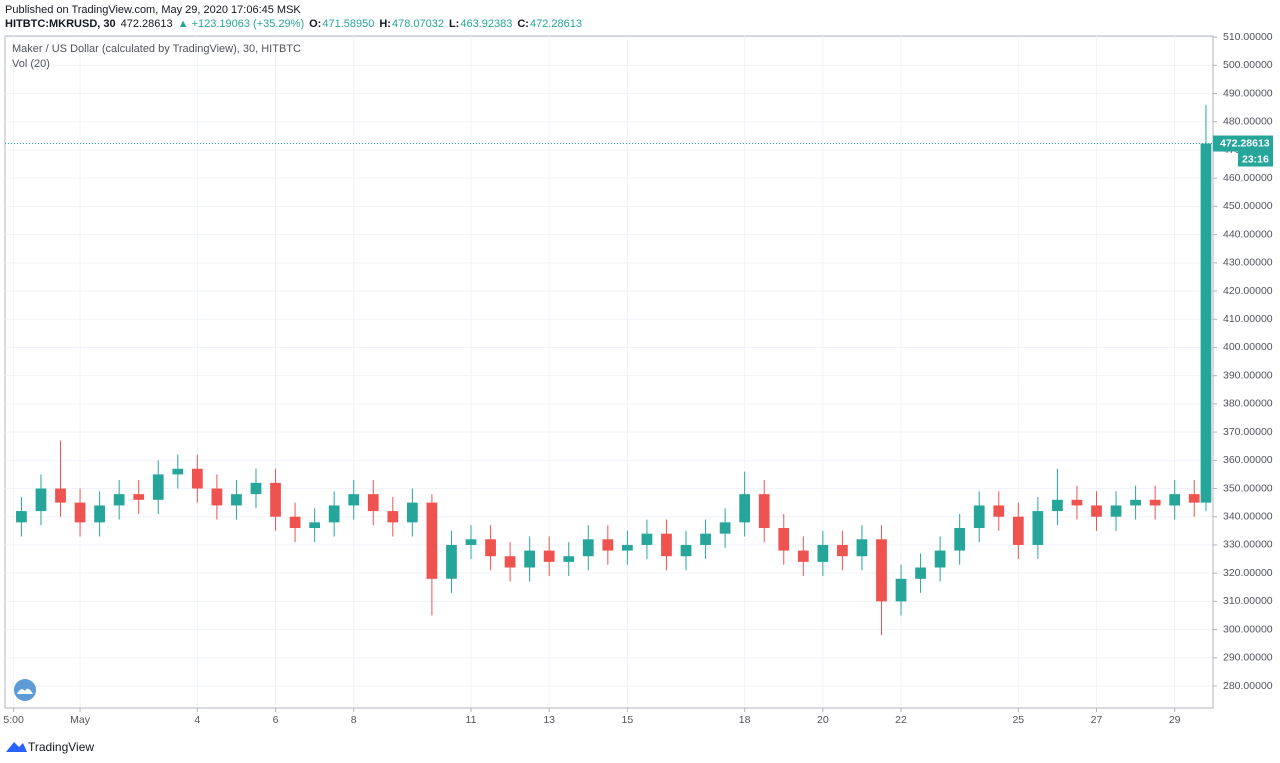 The image size is (1280, 763). Describe the element at coordinates (348, 24) in the screenshot. I see `ohlc-value: 471.58950` at that location.